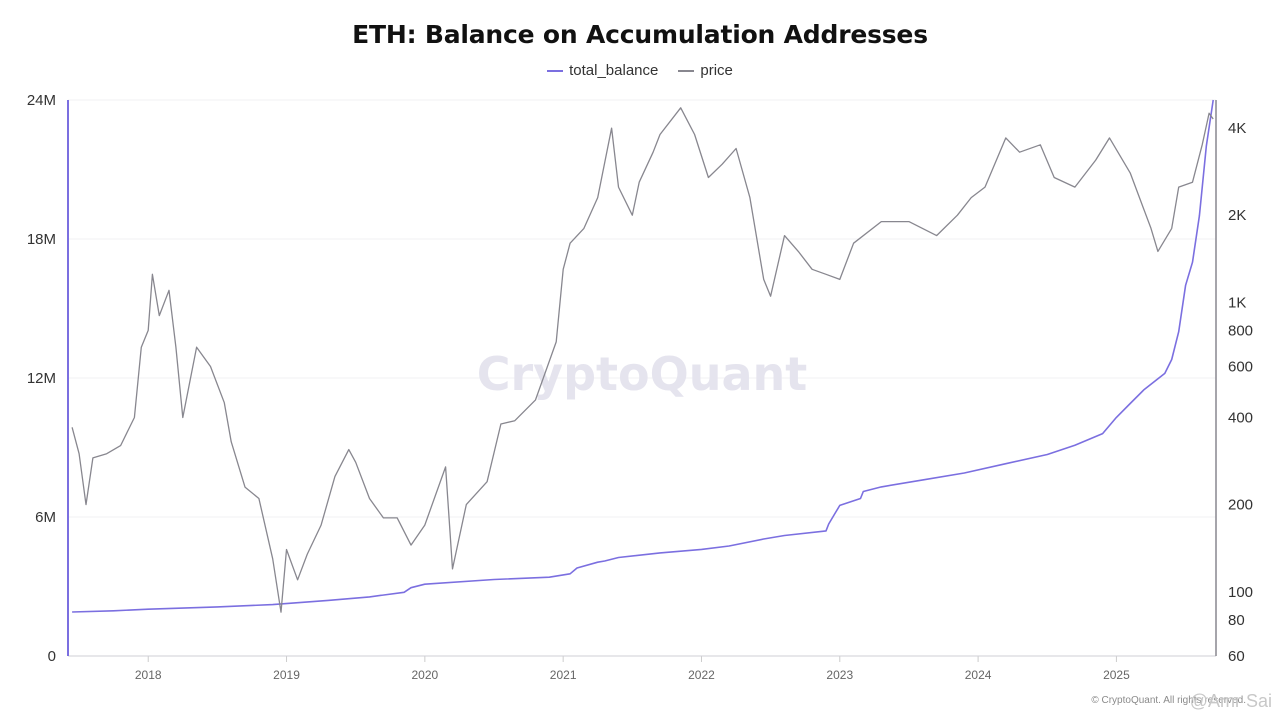  What do you see at coordinates (286, 675) in the screenshot?
I see `x-tick-label-1: 2019` at bounding box center [286, 675].